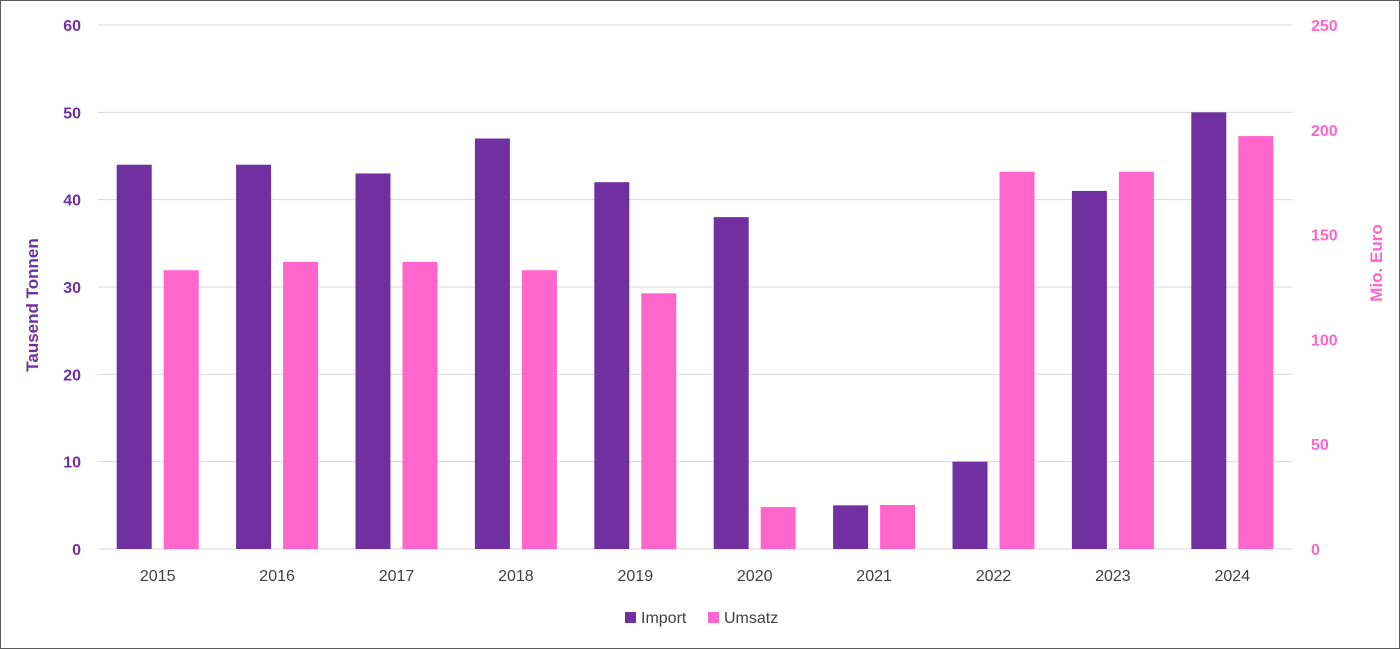 The height and width of the screenshot is (649, 1400). What do you see at coordinates (664, 618) in the screenshot?
I see `legend-label-import: Import` at bounding box center [664, 618].